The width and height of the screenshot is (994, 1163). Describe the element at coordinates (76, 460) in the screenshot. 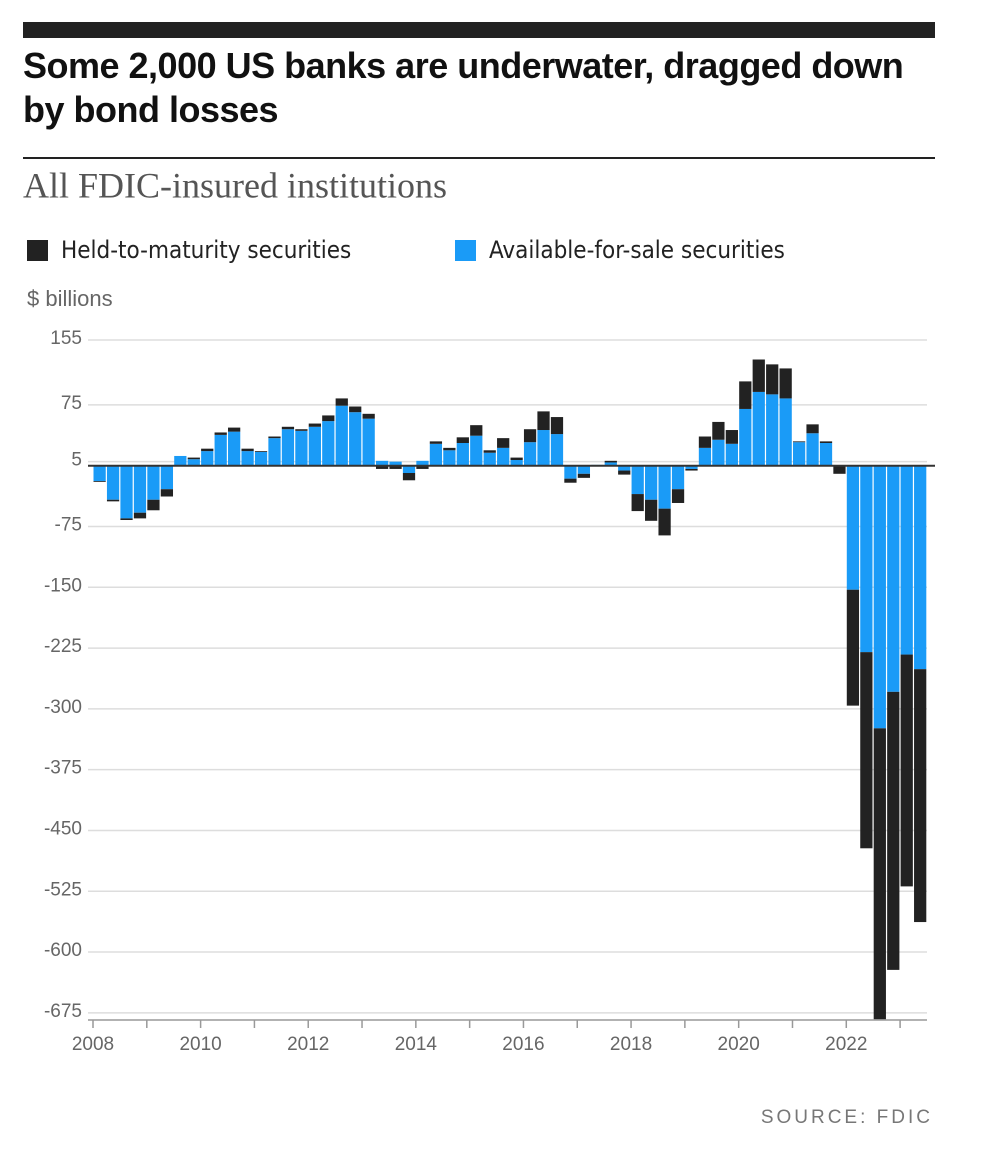

I see `y-tick-label: 5` at that location.